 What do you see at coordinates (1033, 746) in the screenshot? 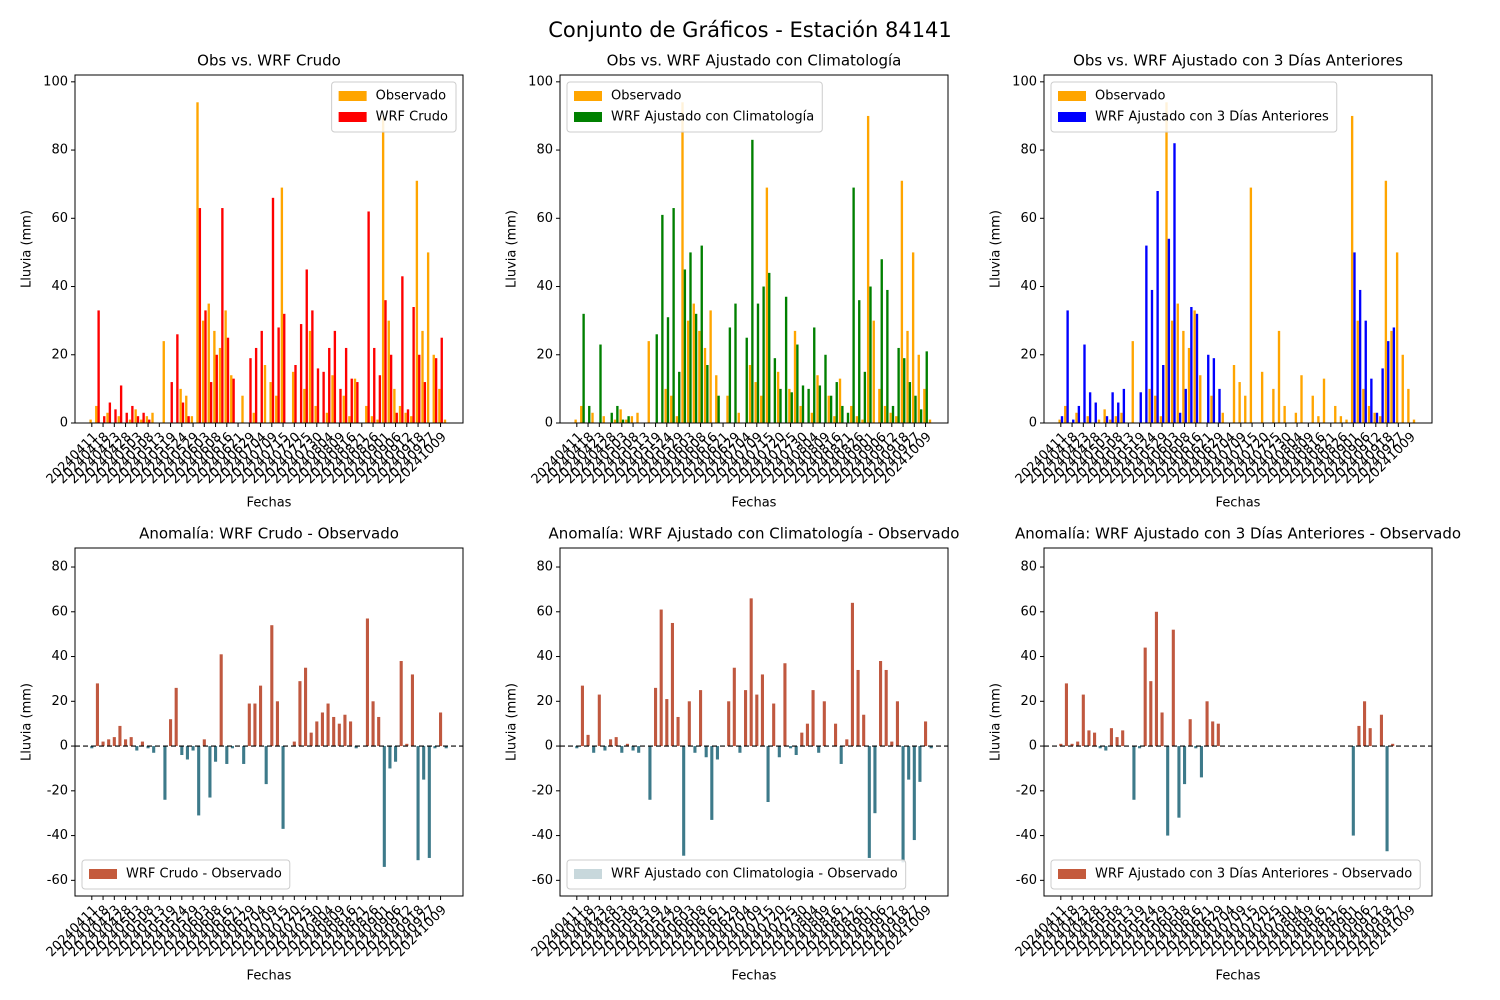
I see `y-tick-label: 0` at bounding box center [1033, 746].